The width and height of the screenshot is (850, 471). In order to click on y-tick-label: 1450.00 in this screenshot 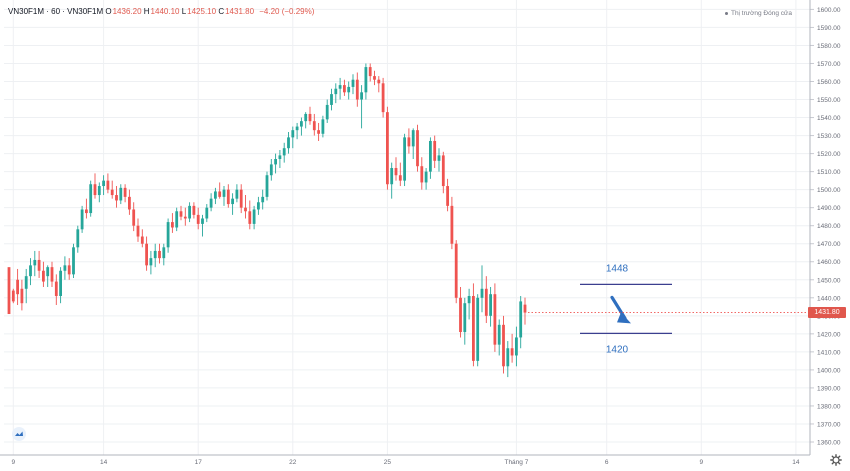, I will do `click(829, 280)`.